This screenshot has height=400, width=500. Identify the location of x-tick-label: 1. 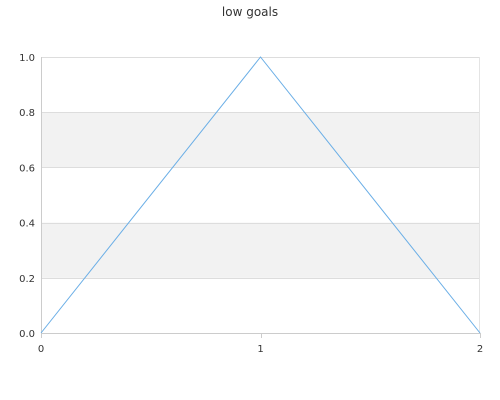
(260, 349).